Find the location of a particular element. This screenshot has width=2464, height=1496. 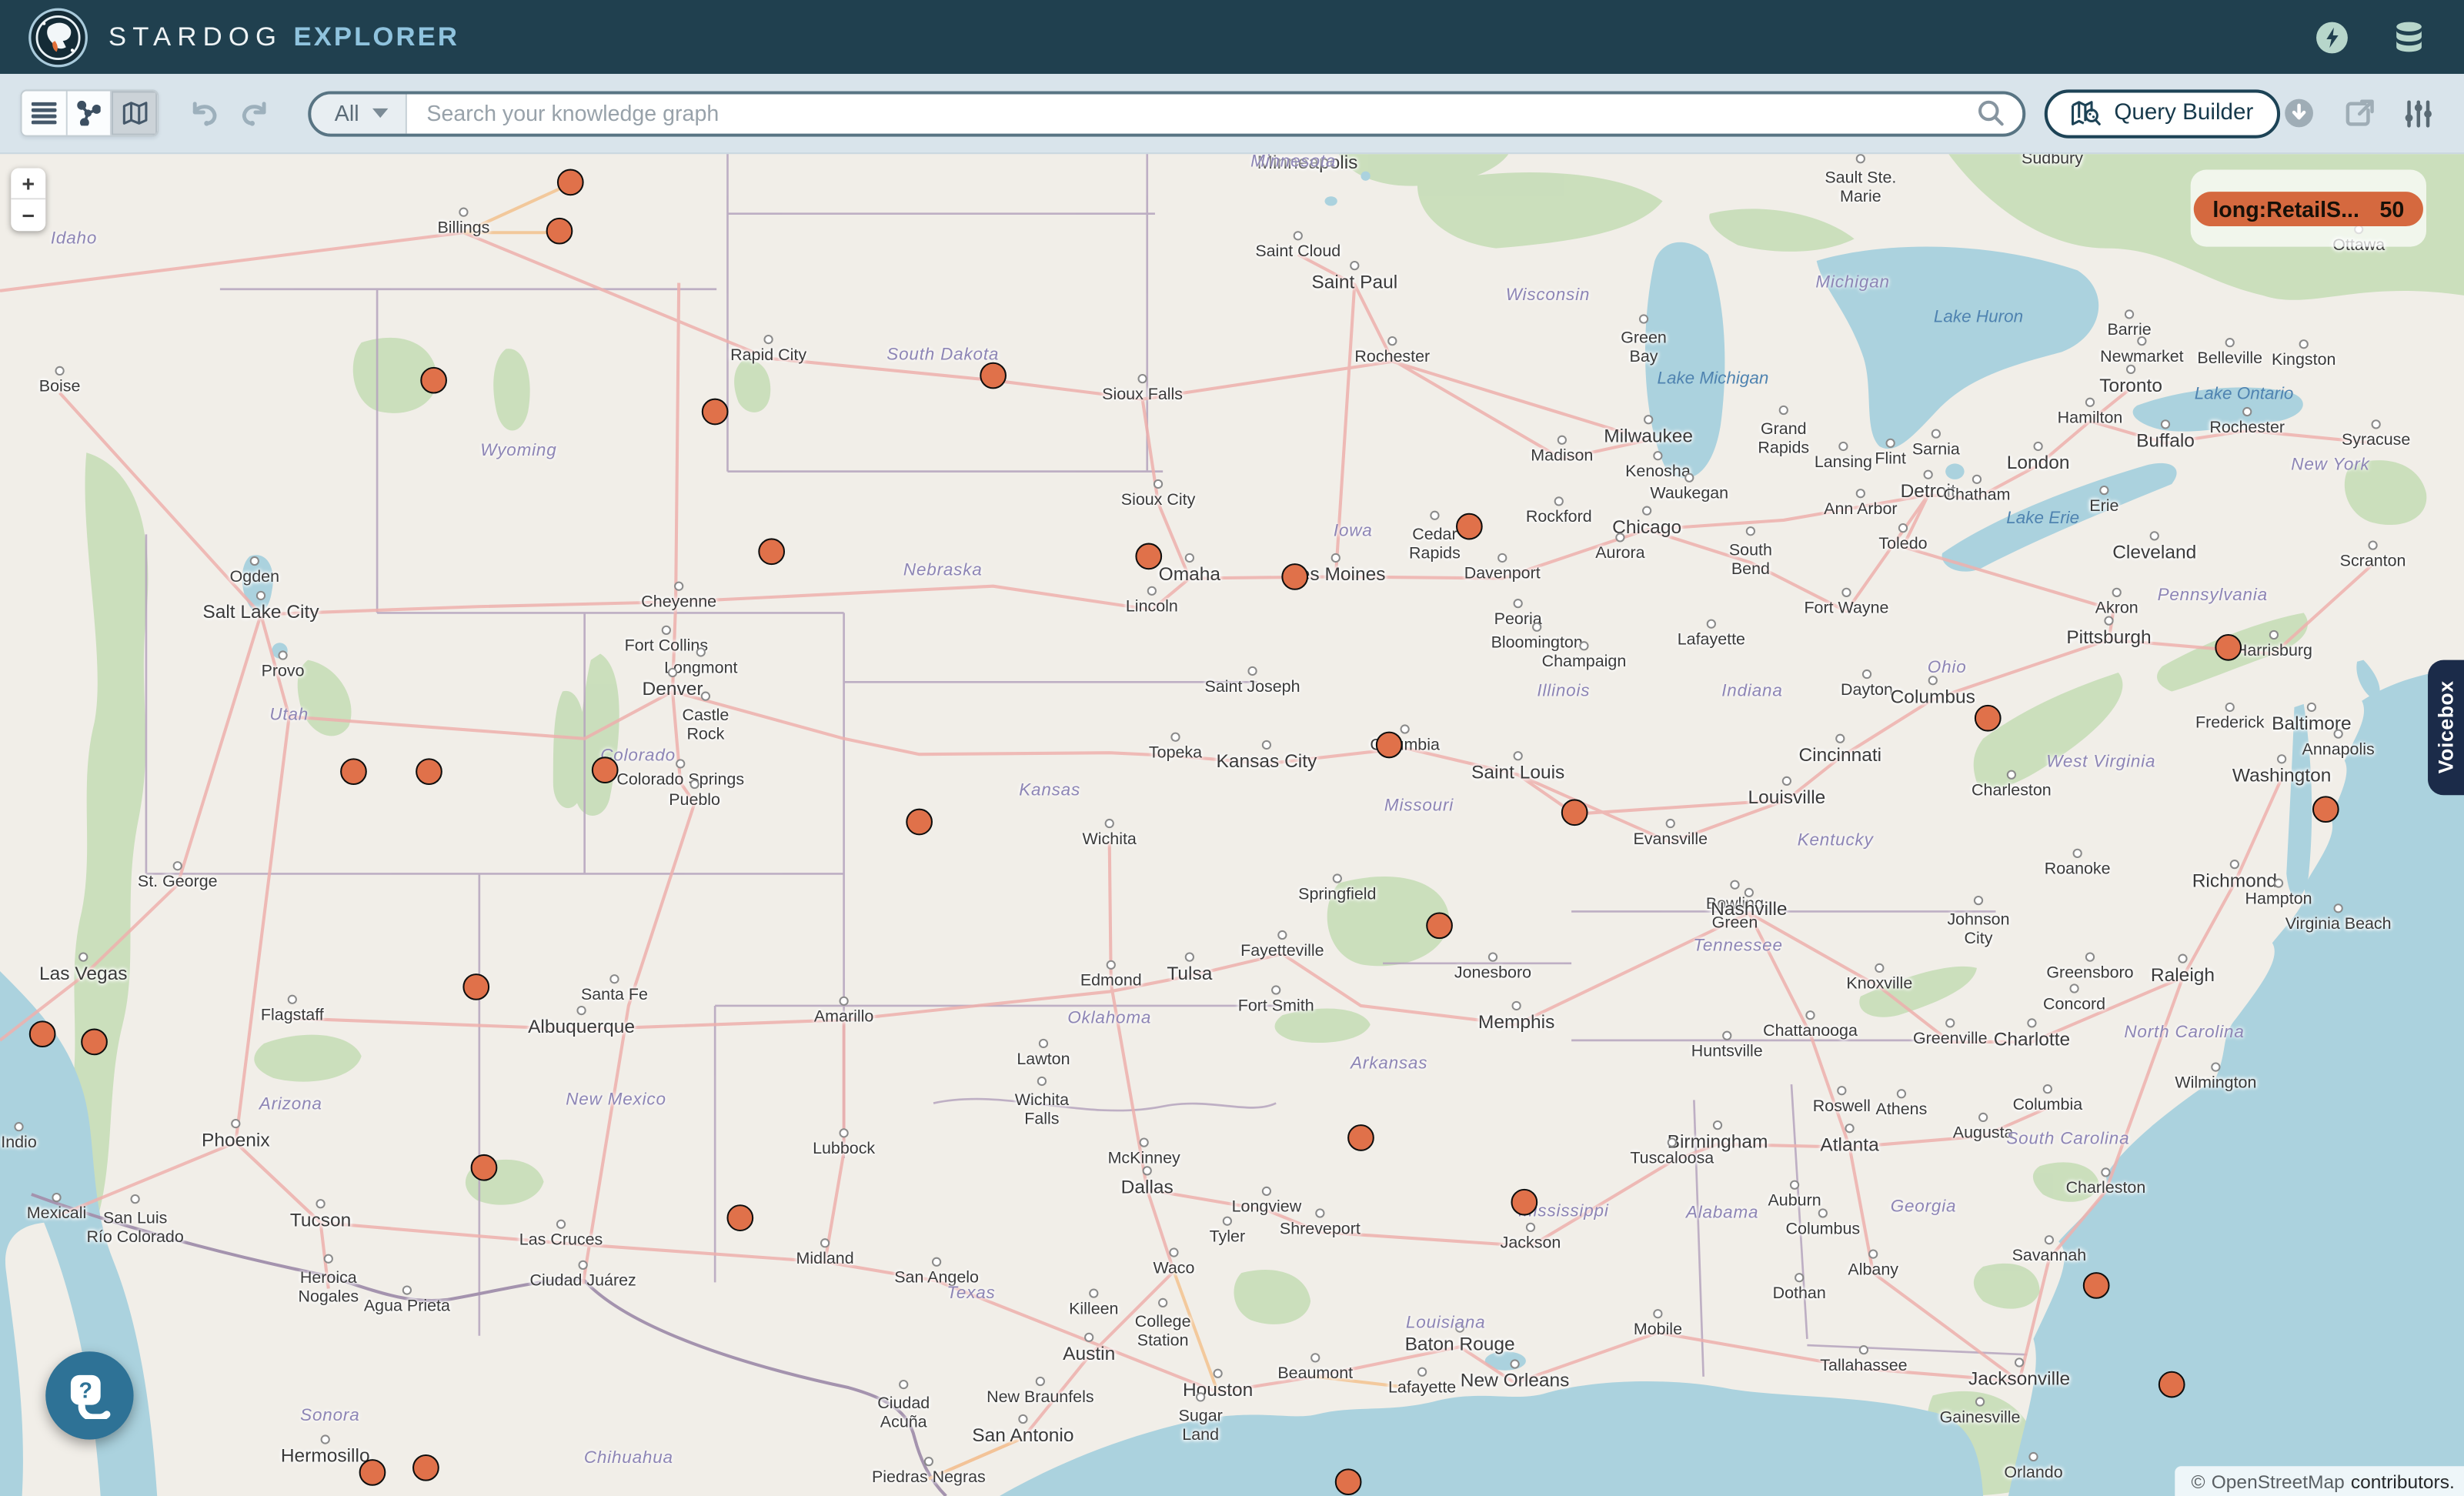

city-label: Cheyenne is located at coordinates (679, 603).